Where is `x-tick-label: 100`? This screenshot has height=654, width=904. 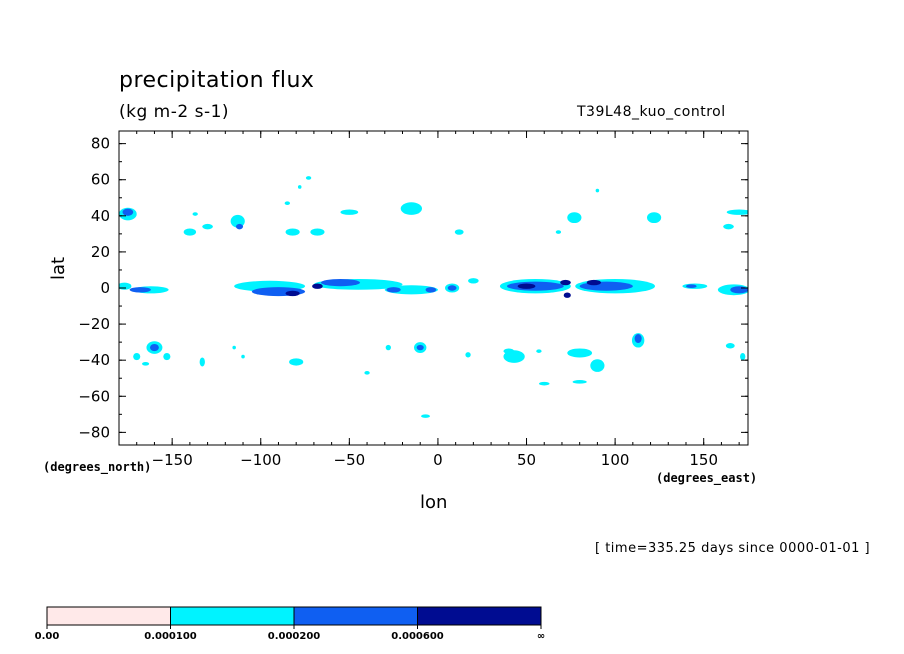 x-tick-label: 100 is located at coordinates (615, 460).